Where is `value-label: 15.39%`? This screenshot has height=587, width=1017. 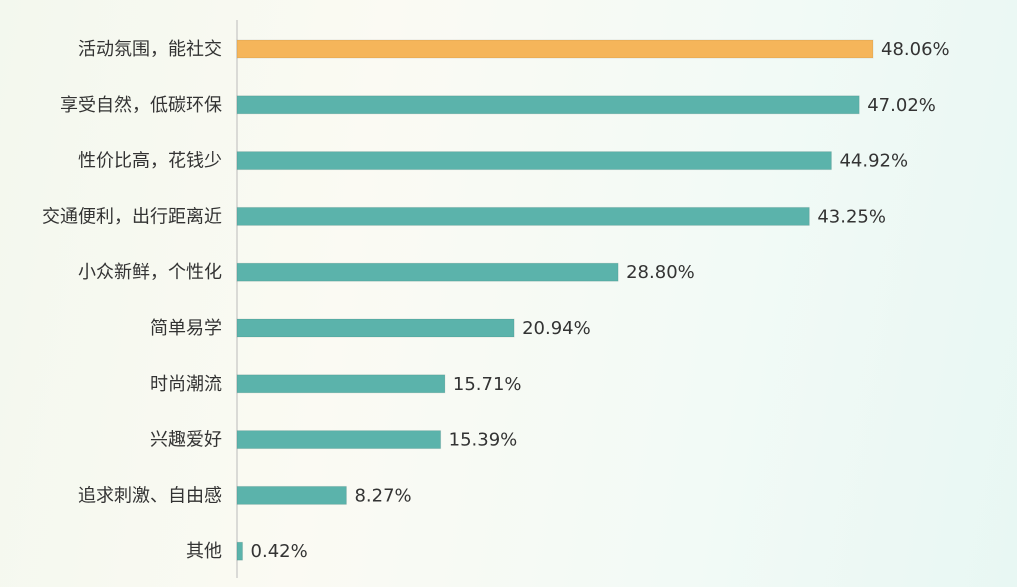
value-label: 15.39% is located at coordinates (483, 440).